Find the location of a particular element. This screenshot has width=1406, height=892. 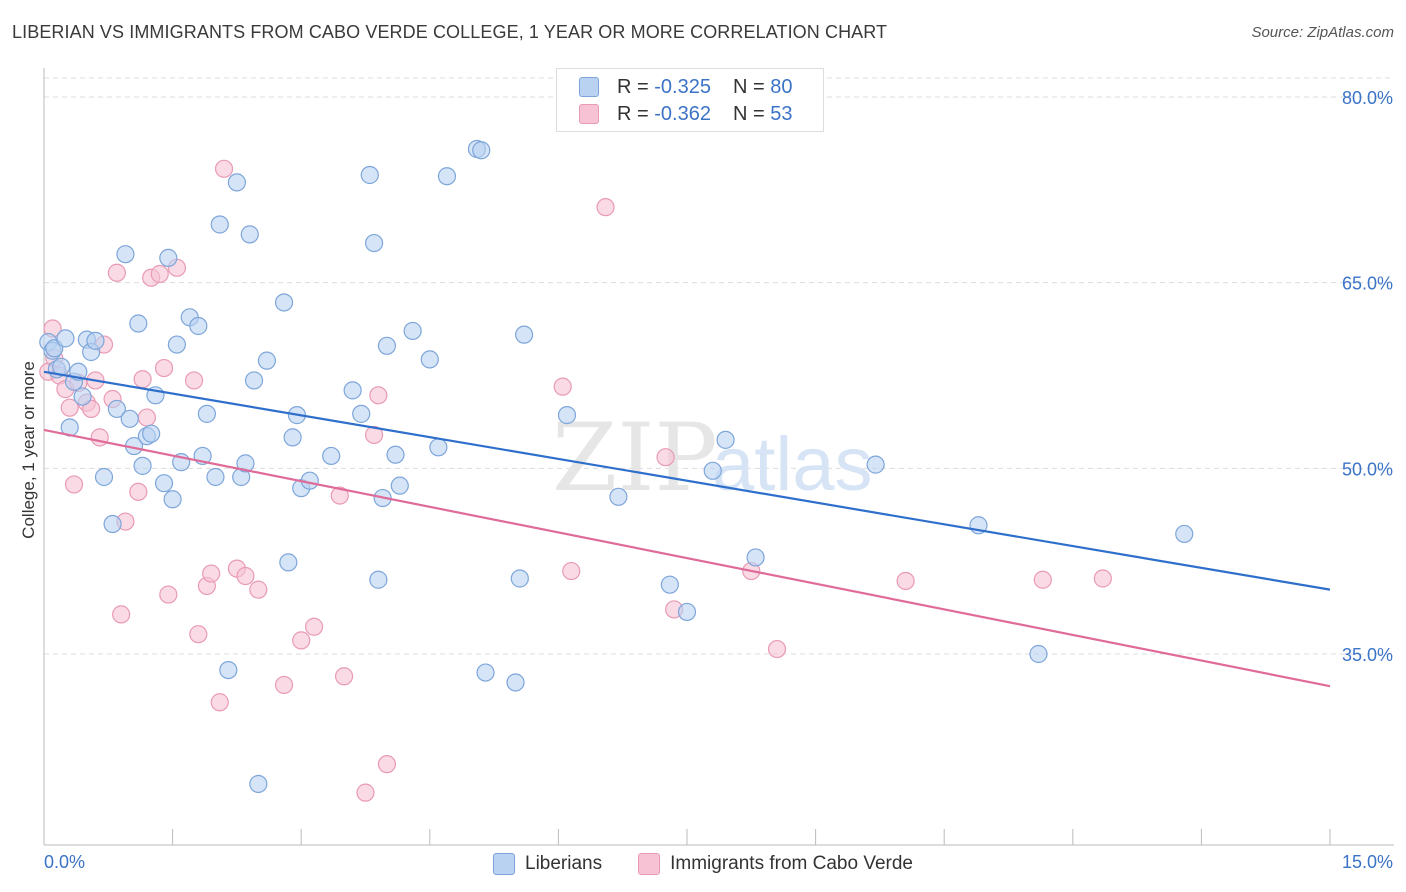

y-tick-label: 80.0% is located at coordinates (1367, 98).